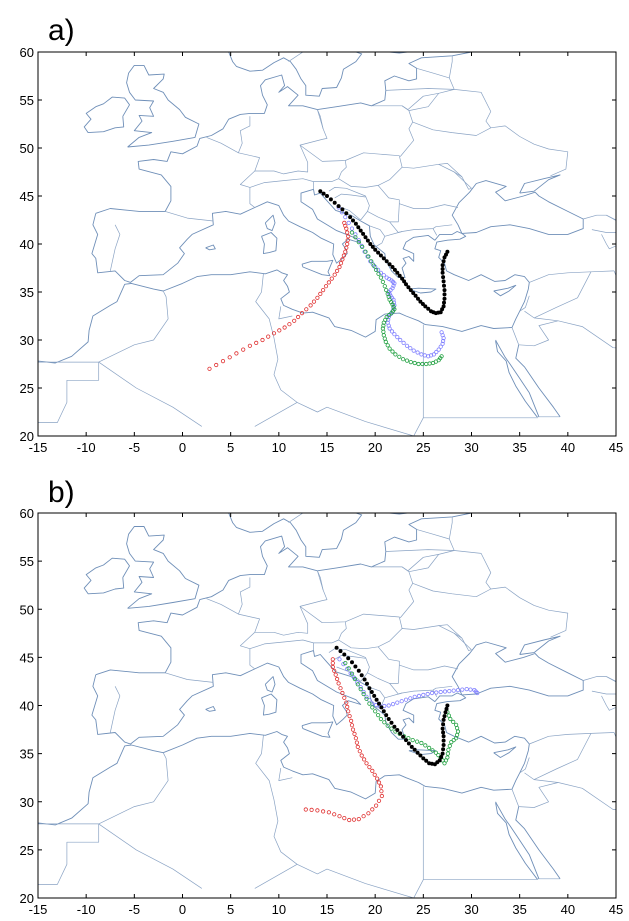 Image resolution: width=629 pixels, height=921 pixels. Describe the element at coordinates (27, 657) in the screenshot. I see `y-tick-label: 45` at that location.